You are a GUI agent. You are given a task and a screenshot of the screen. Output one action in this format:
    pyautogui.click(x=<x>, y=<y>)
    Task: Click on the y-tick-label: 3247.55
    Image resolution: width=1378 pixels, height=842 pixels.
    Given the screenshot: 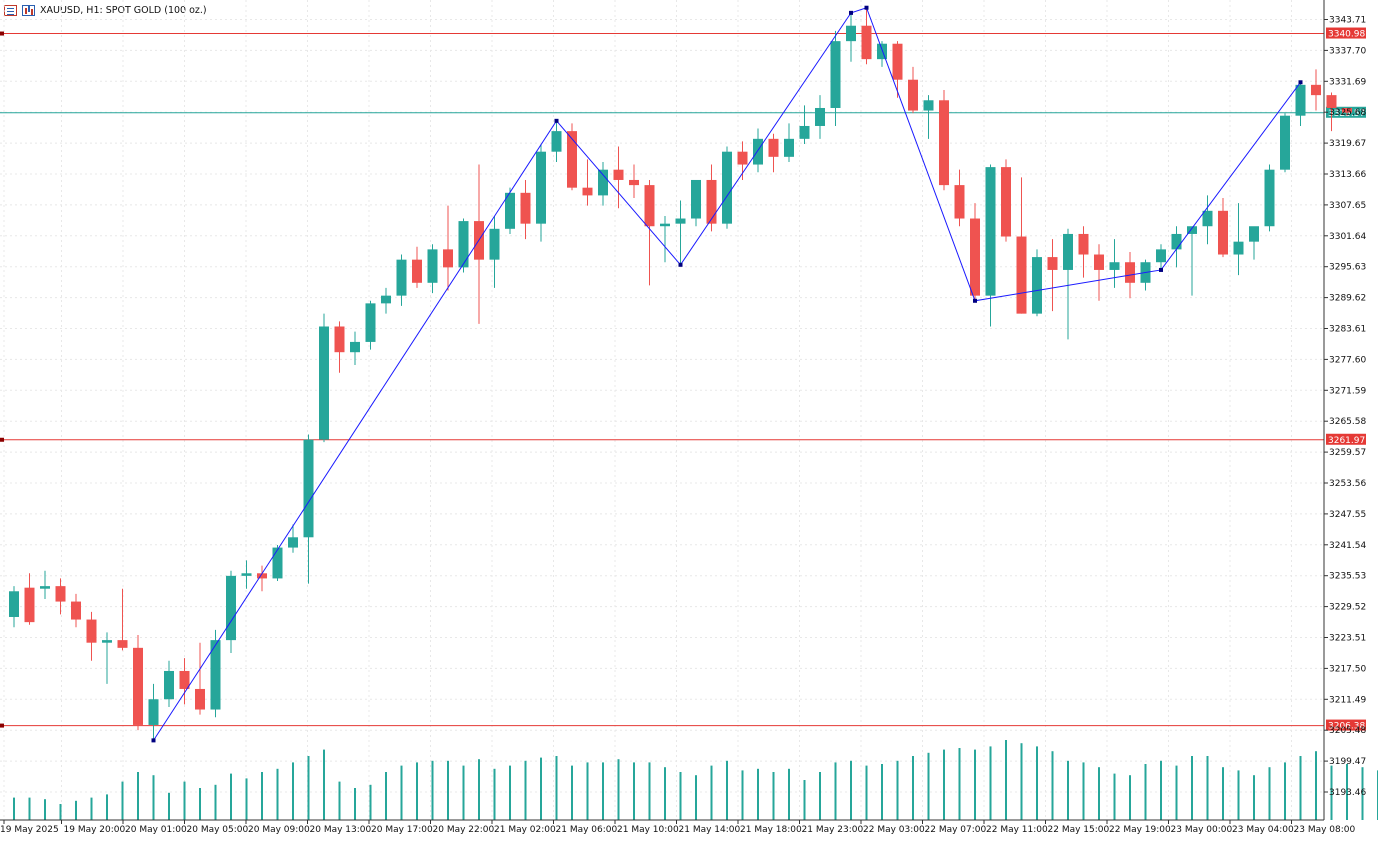 What is the action you would take?
    pyautogui.click(x=1347, y=515)
    